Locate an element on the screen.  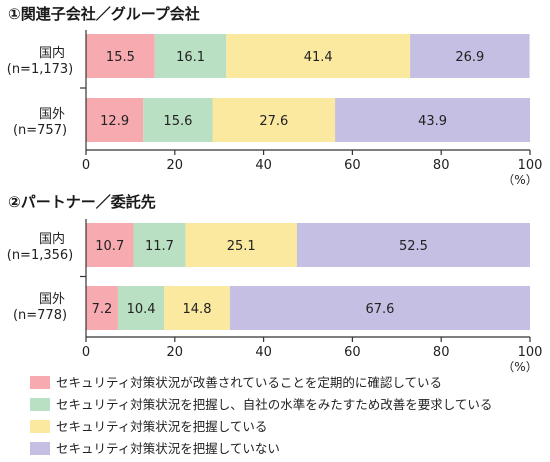
chart-2-title: ②パートナー／委託先 is located at coordinates (82, 202).